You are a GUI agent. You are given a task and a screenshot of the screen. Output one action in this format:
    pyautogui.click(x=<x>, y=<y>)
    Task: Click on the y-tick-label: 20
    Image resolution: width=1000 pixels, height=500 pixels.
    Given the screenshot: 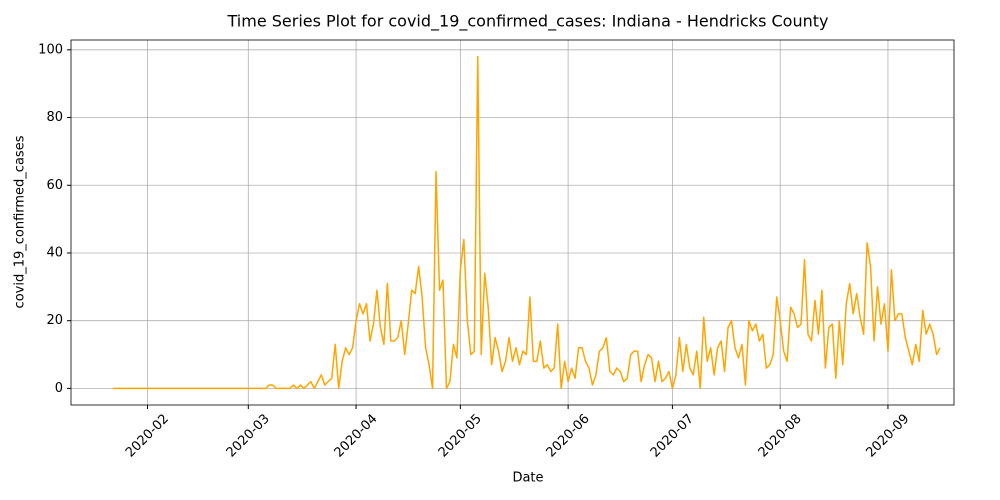 What is the action you would take?
    pyautogui.click(x=54, y=320)
    